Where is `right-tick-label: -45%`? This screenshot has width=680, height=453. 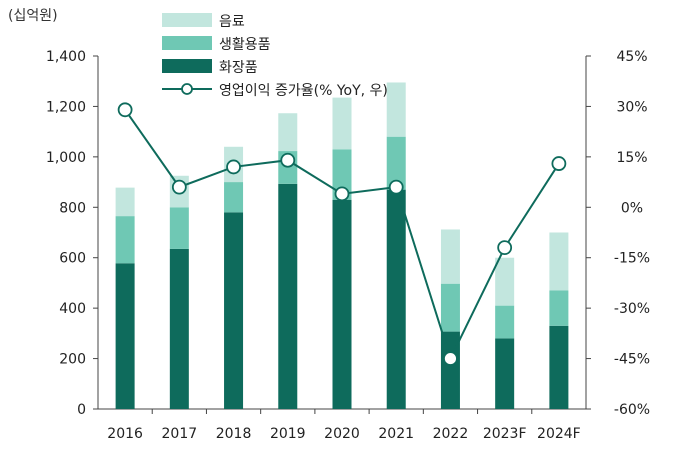 right-tick-label: -45% is located at coordinates (632, 360).